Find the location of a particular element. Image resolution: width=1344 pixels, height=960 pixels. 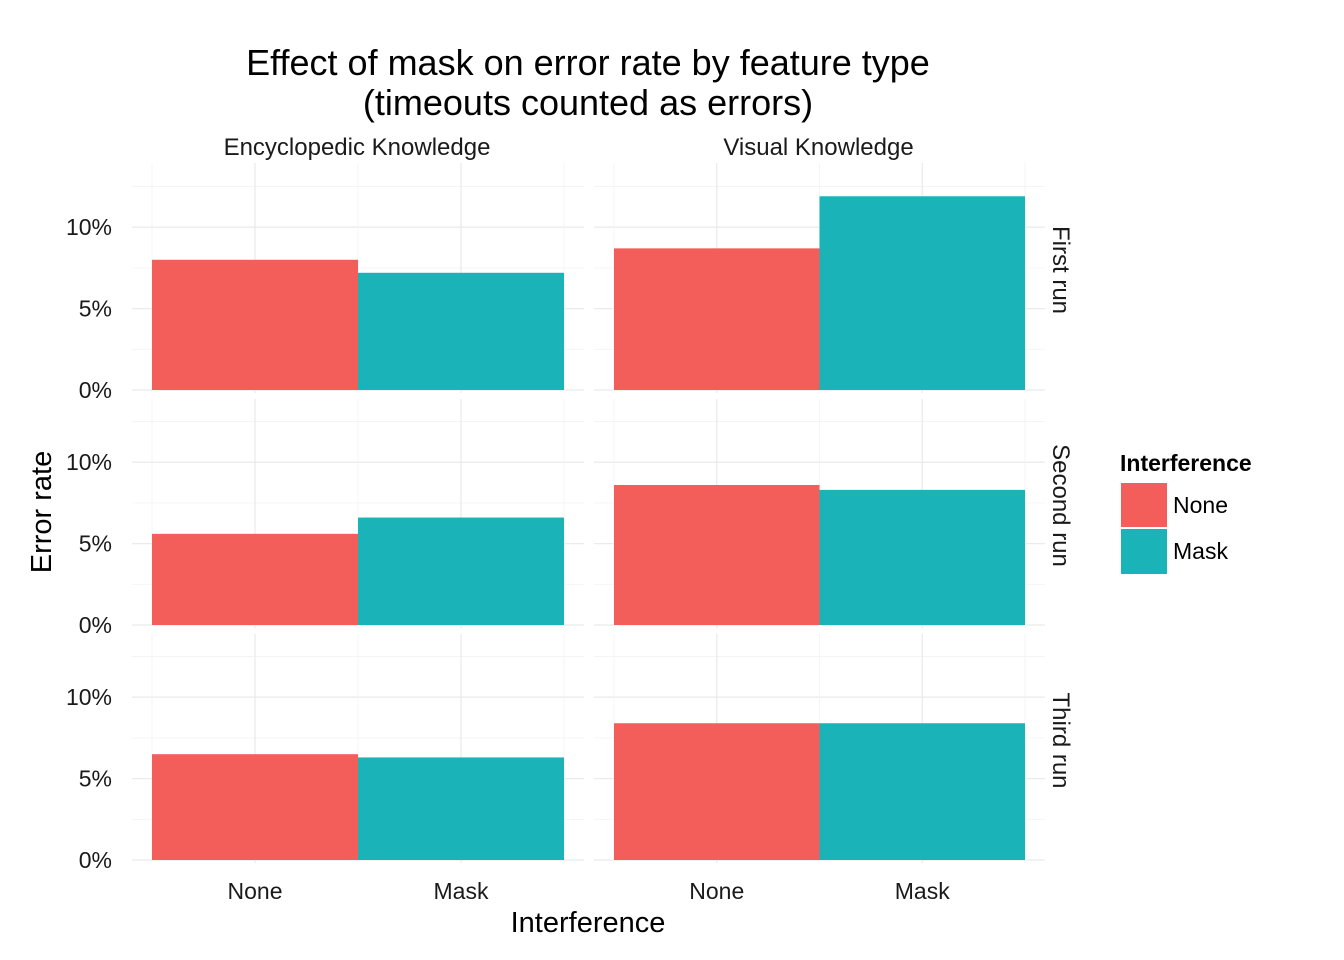

bar-second-run-visual-knowledge-none is located at coordinates (717, 554).